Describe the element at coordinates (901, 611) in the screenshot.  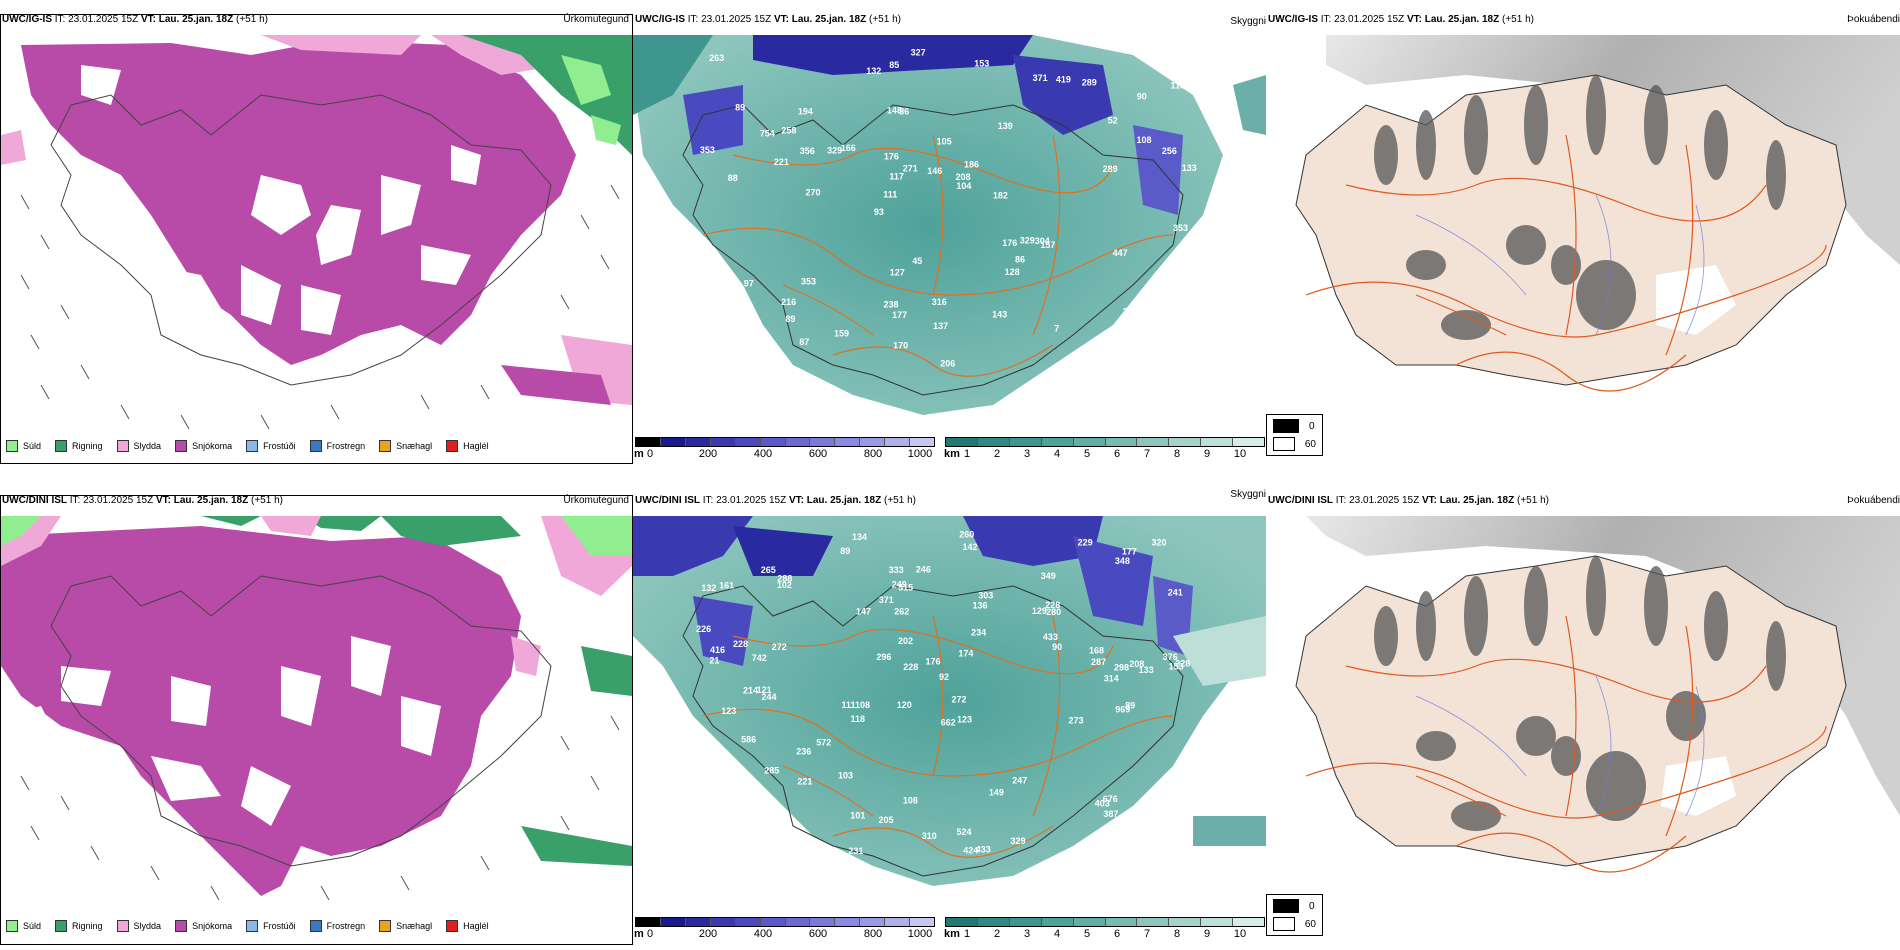
I see `ceiling-value-label: 262` at that location.